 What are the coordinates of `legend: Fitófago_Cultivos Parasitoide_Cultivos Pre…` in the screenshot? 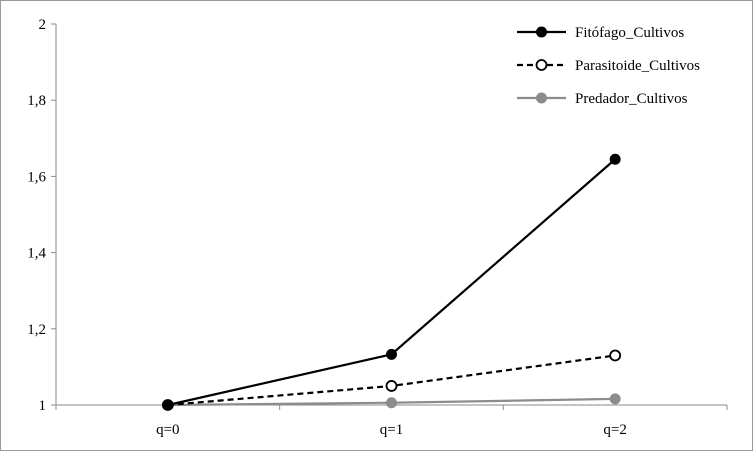 It's located at (608, 66).